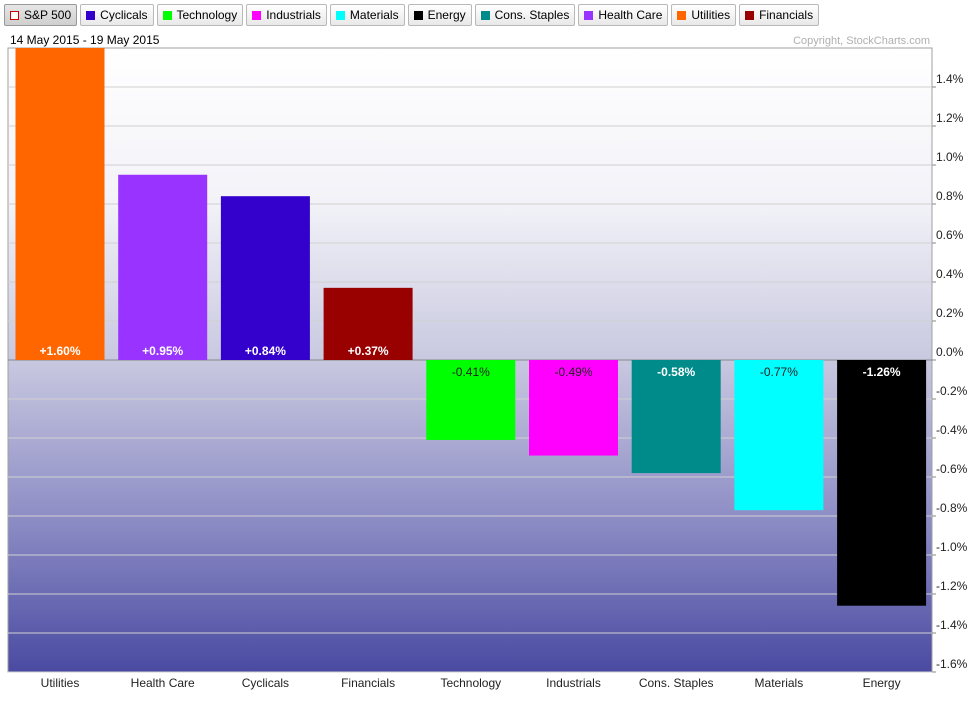 This screenshot has width=980, height=728. I want to click on legend-item-industrials: Industrials, so click(286, 15).